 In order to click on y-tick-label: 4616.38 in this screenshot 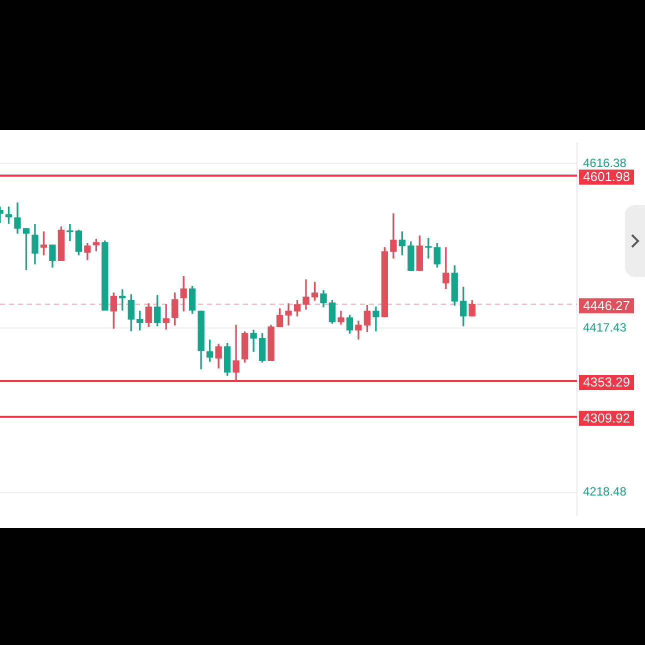, I will do `click(605, 163)`.